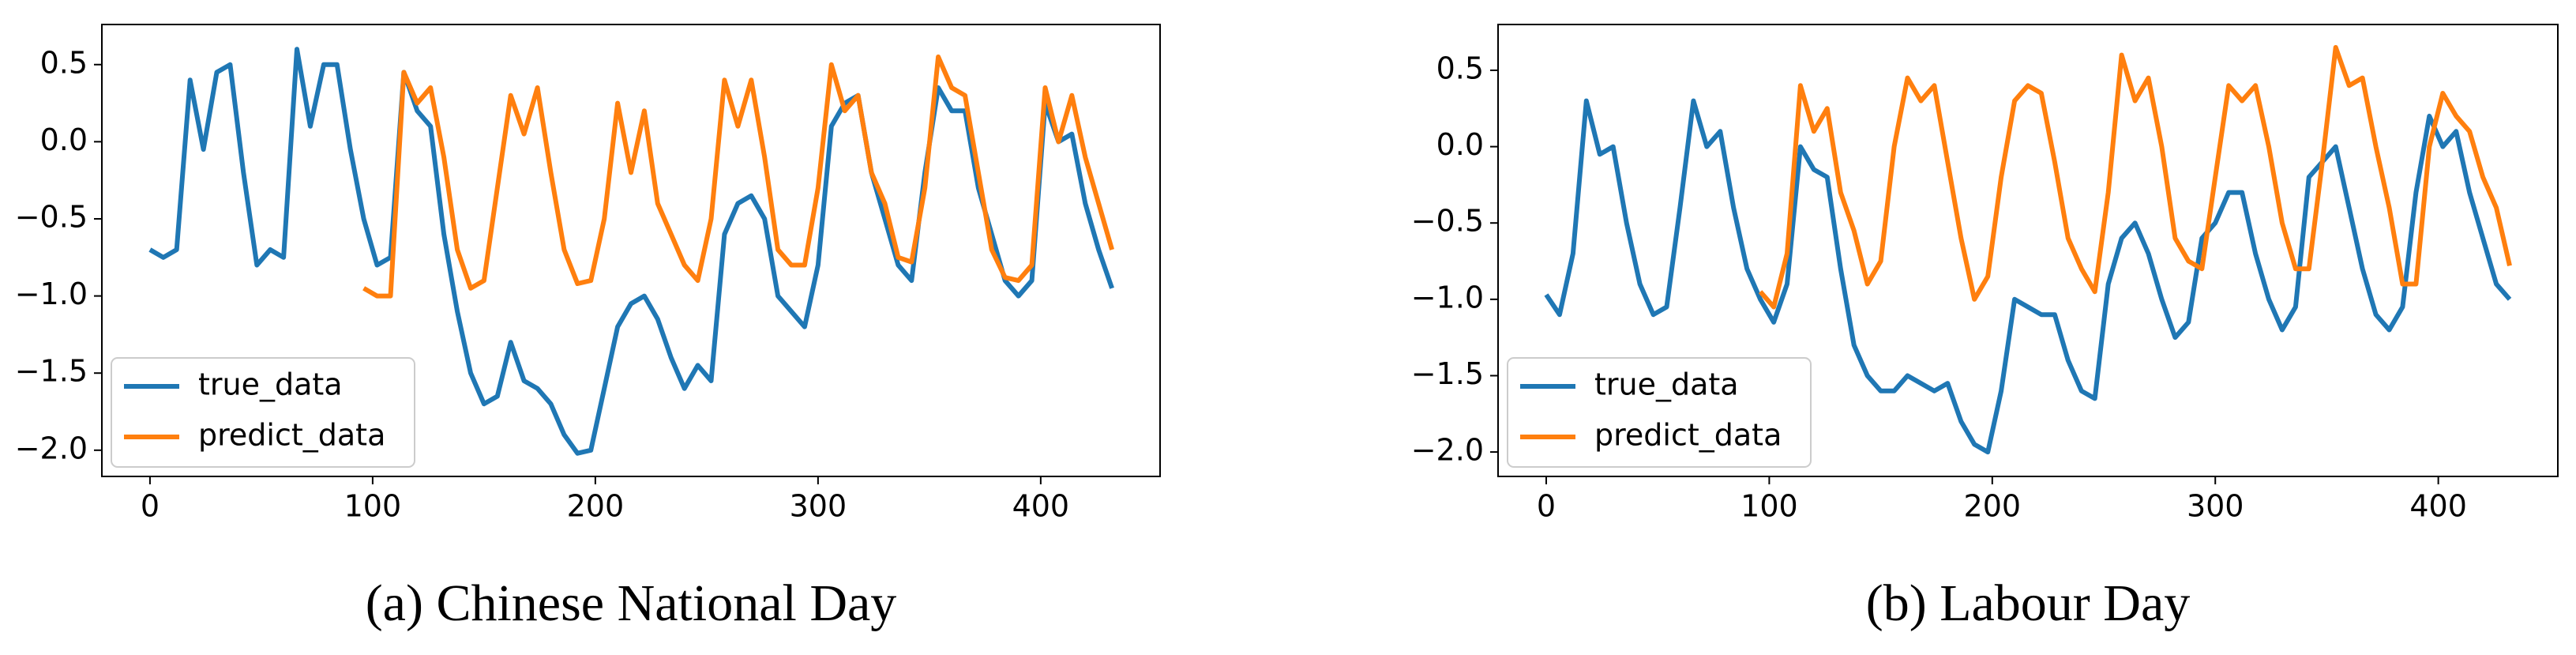  What do you see at coordinates (2028, 603) in the screenshot?
I see `caption: (b) Labour Day` at bounding box center [2028, 603].